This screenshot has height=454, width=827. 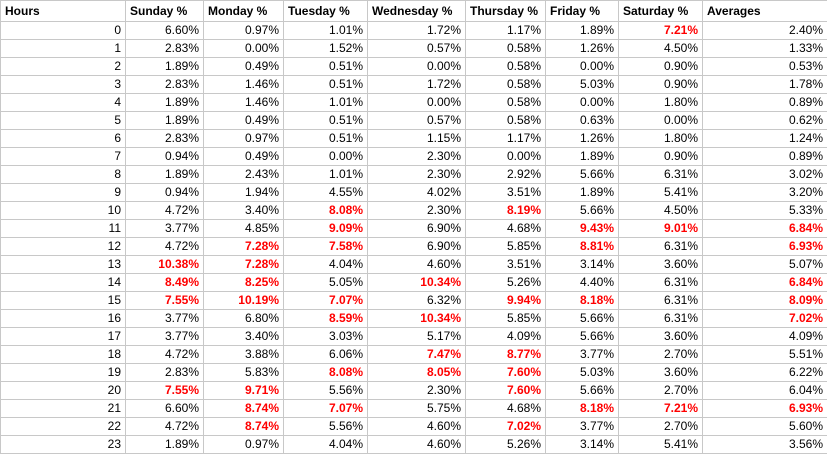 What do you see at coordinates (326, 103) in the screenshot?
I see `tuesday-percent-cell: 1.01%` at bounding box center [326, 103].